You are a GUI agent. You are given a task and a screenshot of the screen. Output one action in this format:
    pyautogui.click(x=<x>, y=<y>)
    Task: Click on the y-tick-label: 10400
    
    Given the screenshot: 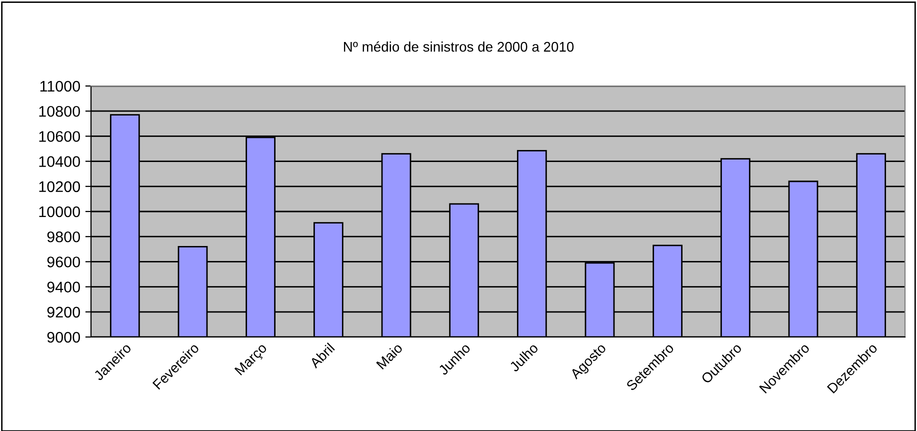 What is the action you would take?
    pyautogui.click(x=59, y=161)
    